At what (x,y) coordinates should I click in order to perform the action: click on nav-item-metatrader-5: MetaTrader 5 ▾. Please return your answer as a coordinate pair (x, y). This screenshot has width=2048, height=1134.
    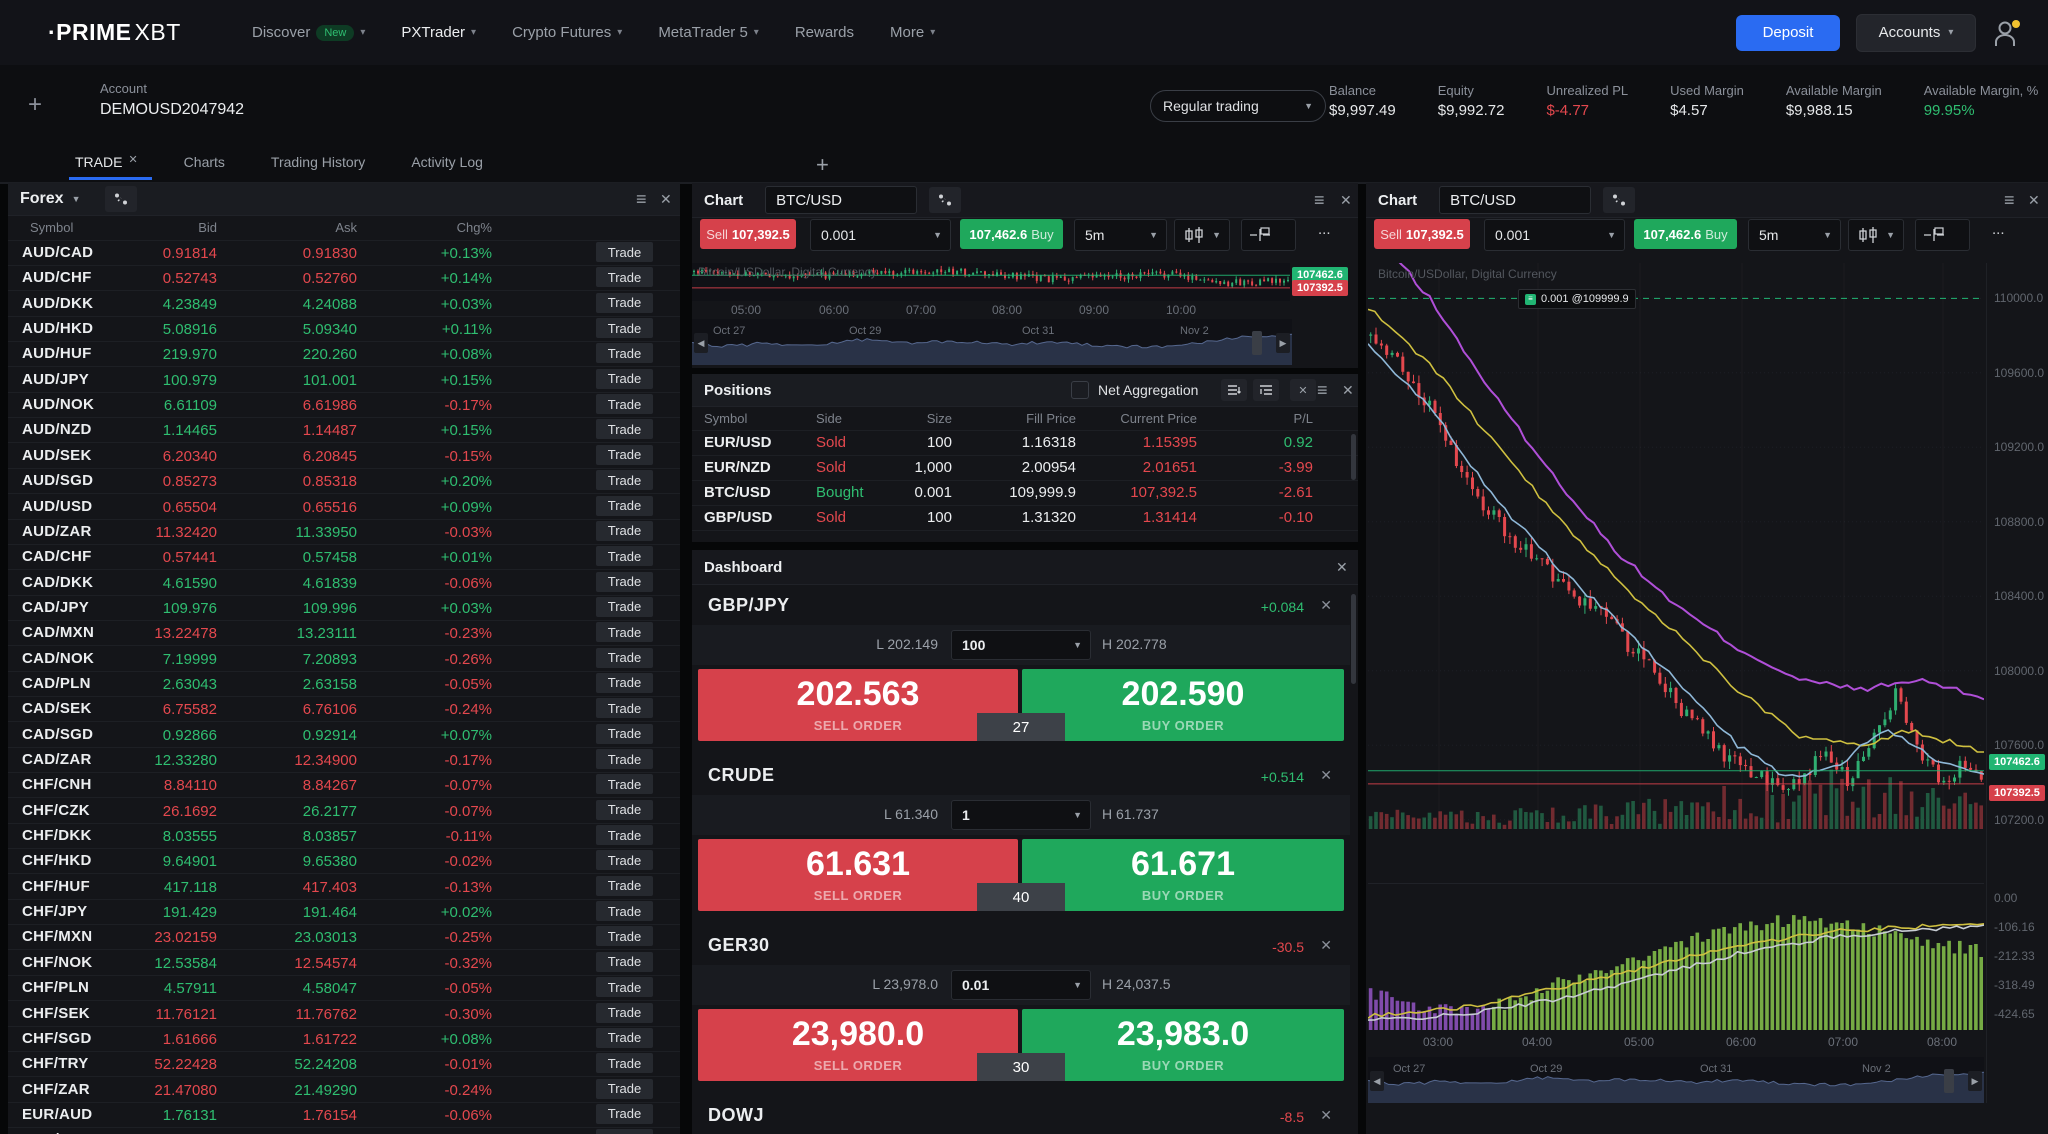
    Looking at the image, I should click on (708, 32).